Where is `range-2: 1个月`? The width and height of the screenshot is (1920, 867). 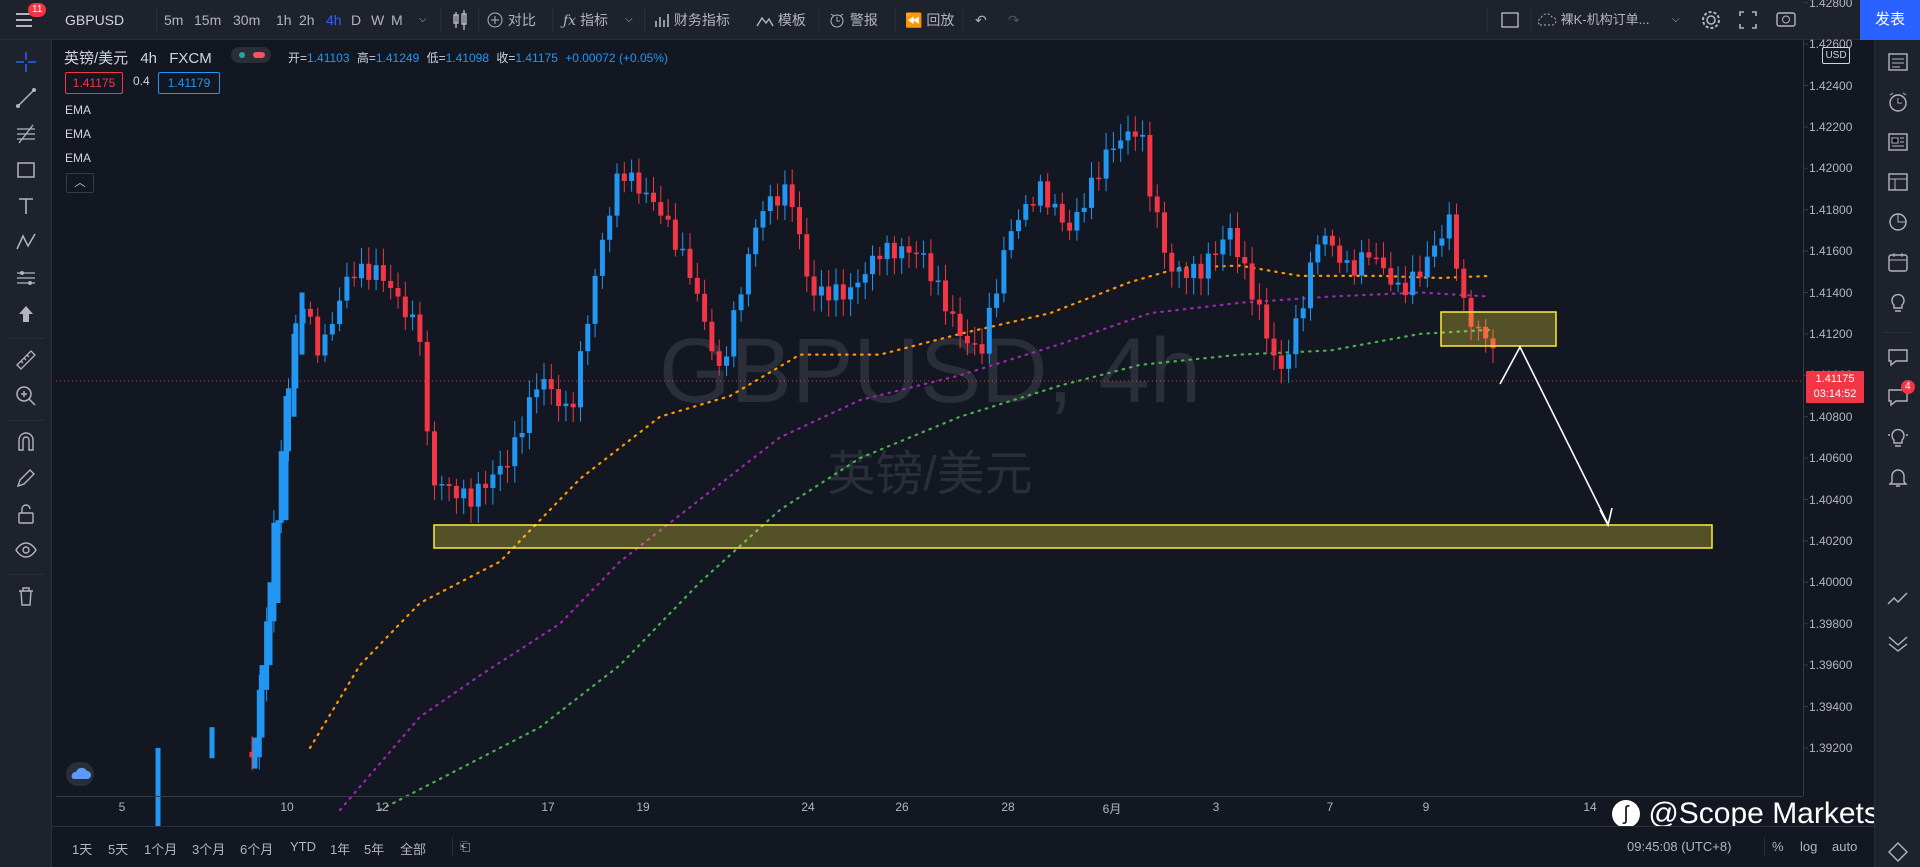
range-2: 1个月 is located at coordinates (161, 849).